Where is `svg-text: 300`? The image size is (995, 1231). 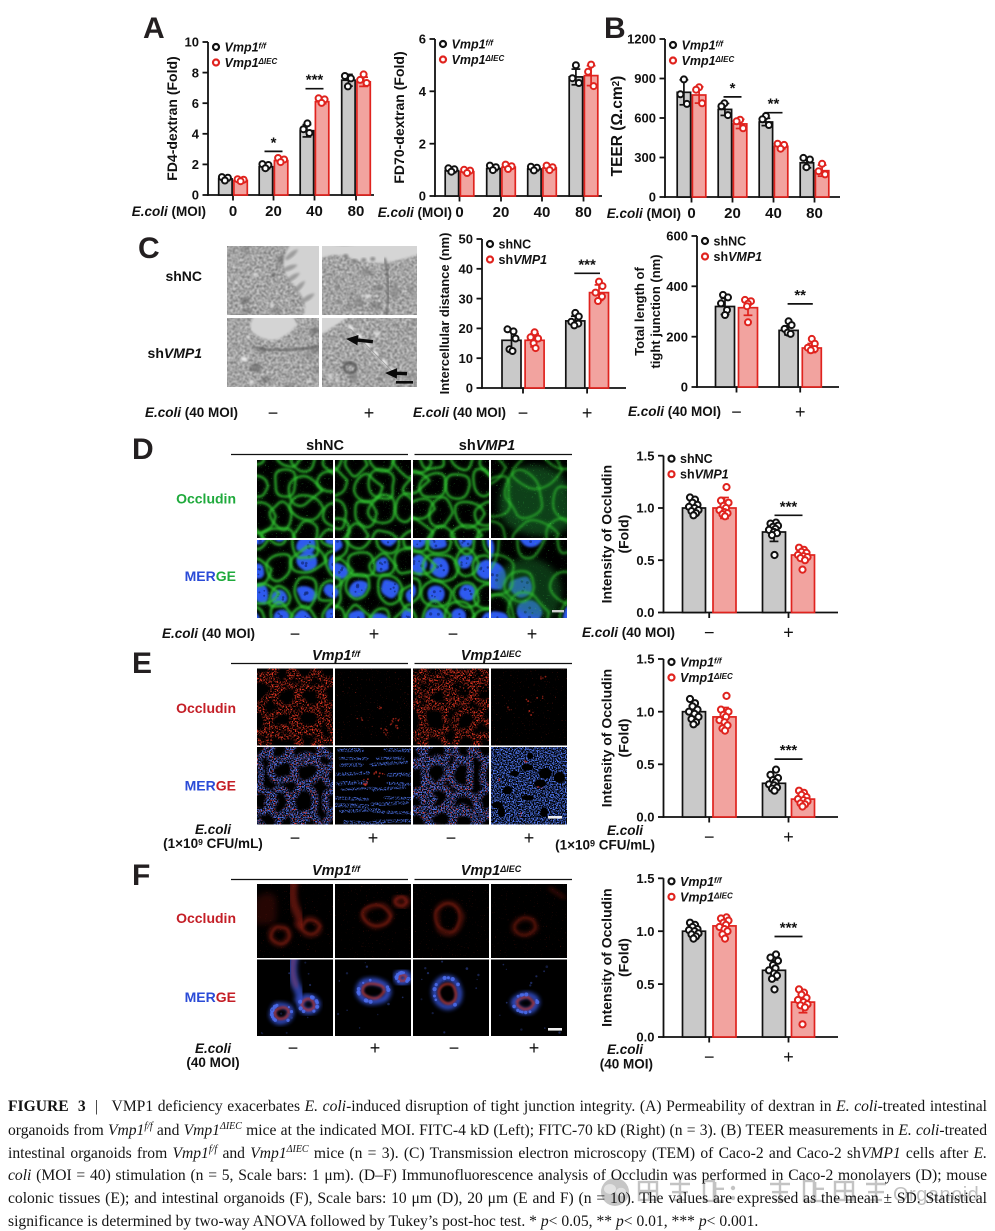
svg-text: 300 is located at coordinates (645, 157).